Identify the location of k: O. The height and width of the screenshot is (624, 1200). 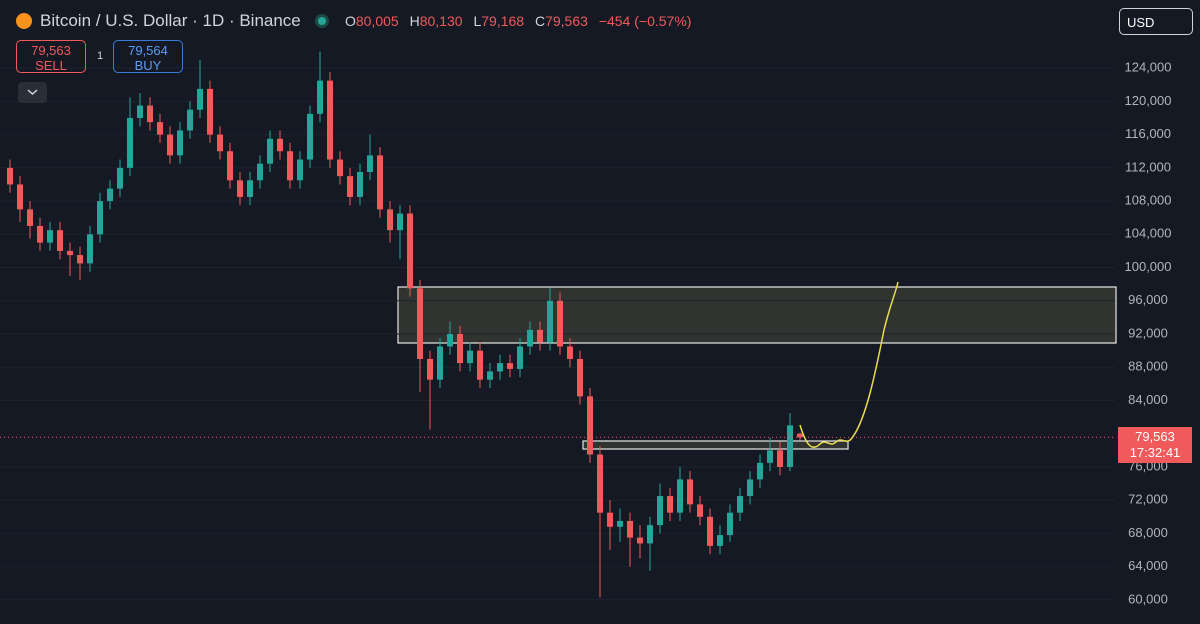
(350, 21).